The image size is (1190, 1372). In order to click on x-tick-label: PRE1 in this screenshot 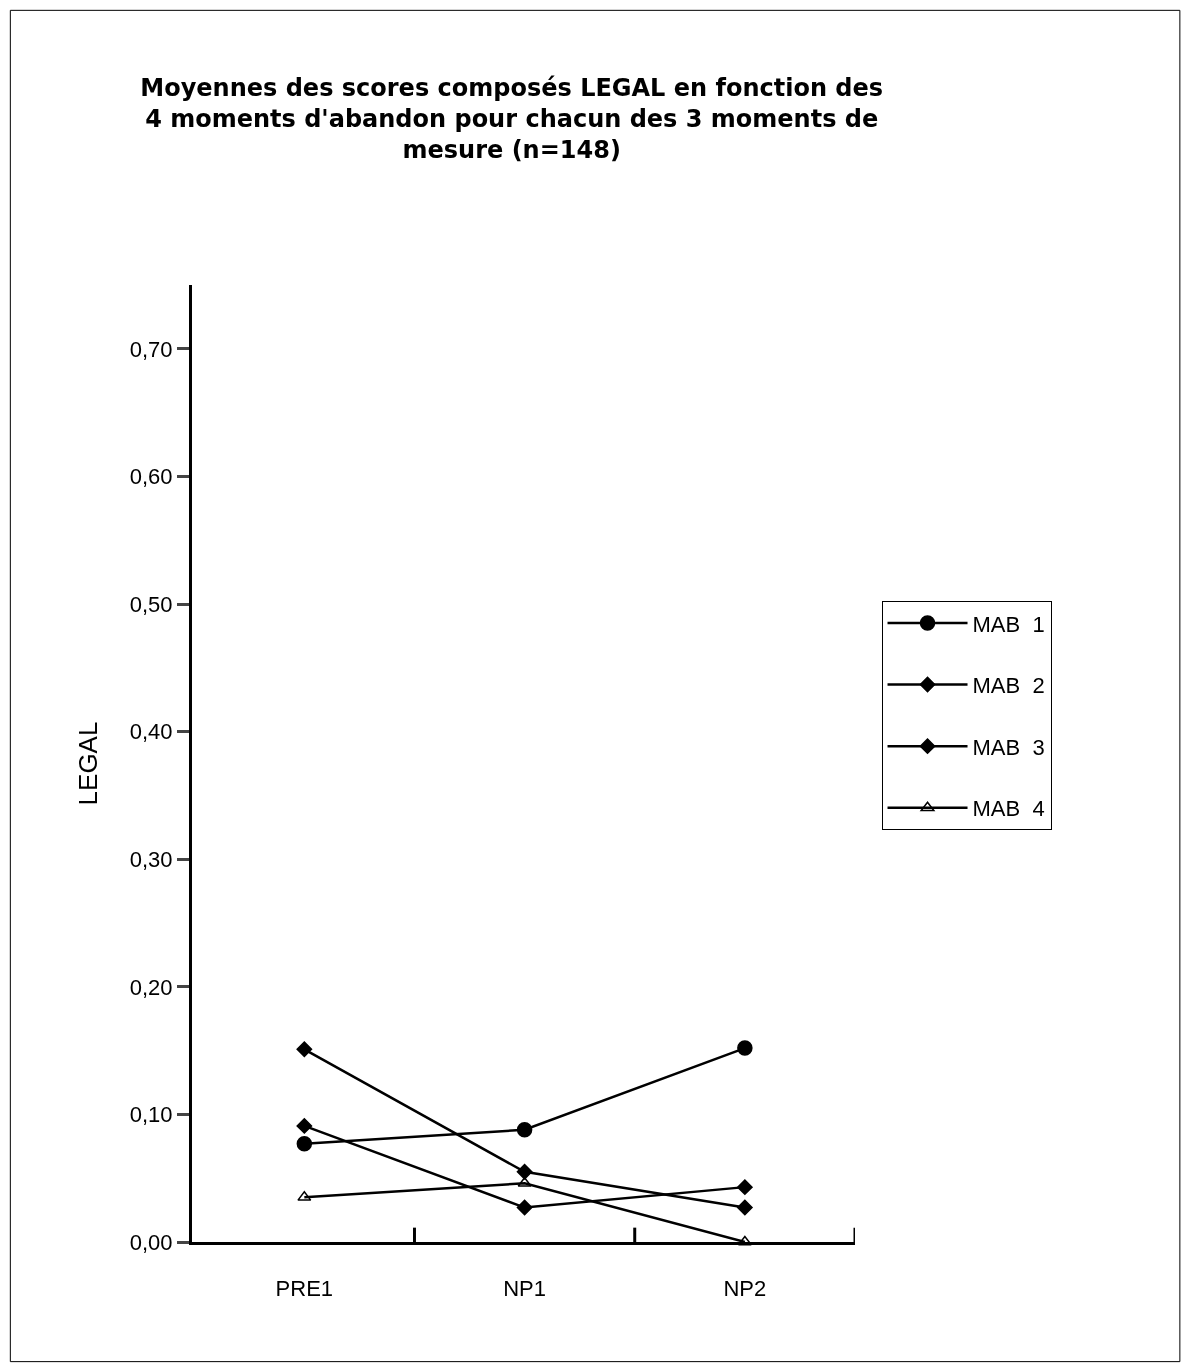, I will do `click(304, 1289)`.